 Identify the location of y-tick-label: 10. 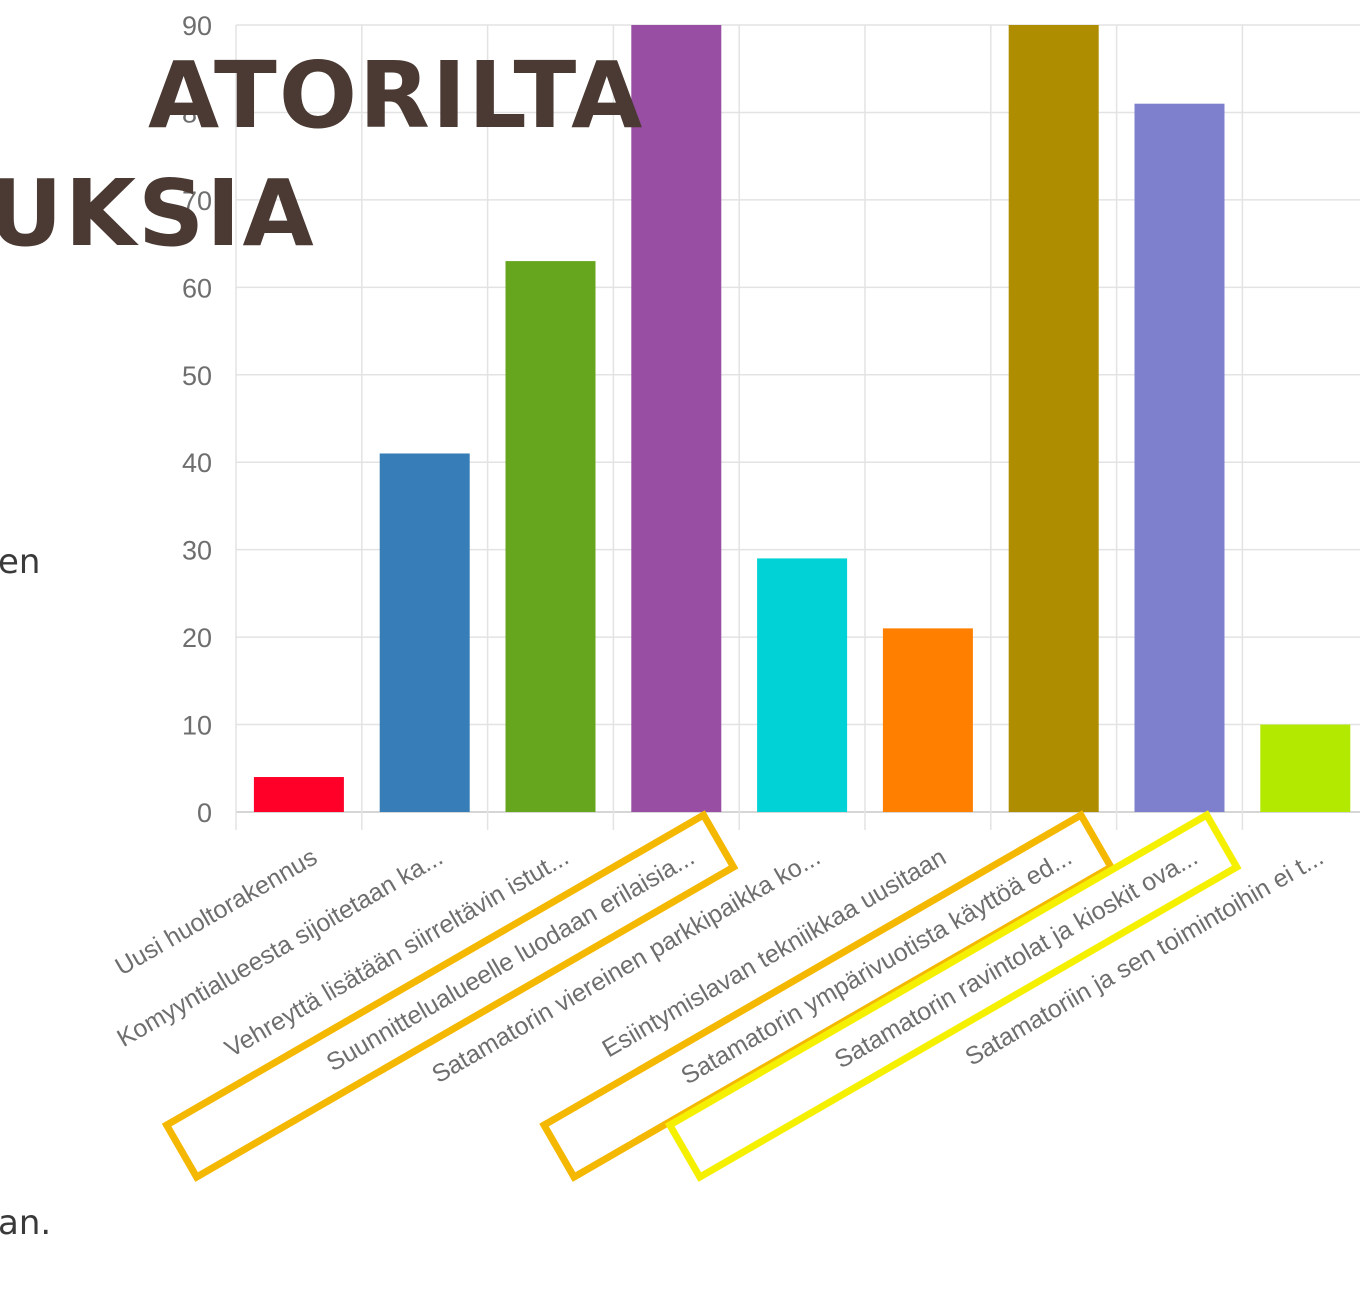
(197, 726).